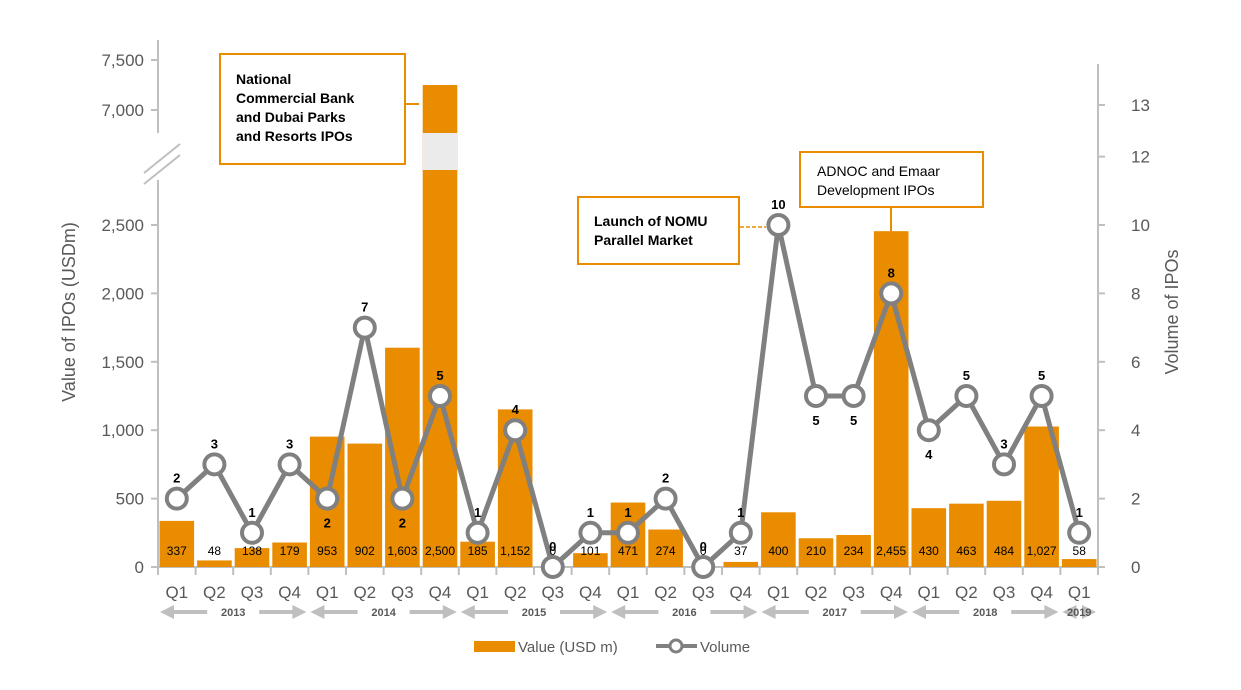 This screenshot has width=1241, height=690. Describe the element at coordinates (1079, 613) in the screenshot. I see `year-label: 2019` at that location.